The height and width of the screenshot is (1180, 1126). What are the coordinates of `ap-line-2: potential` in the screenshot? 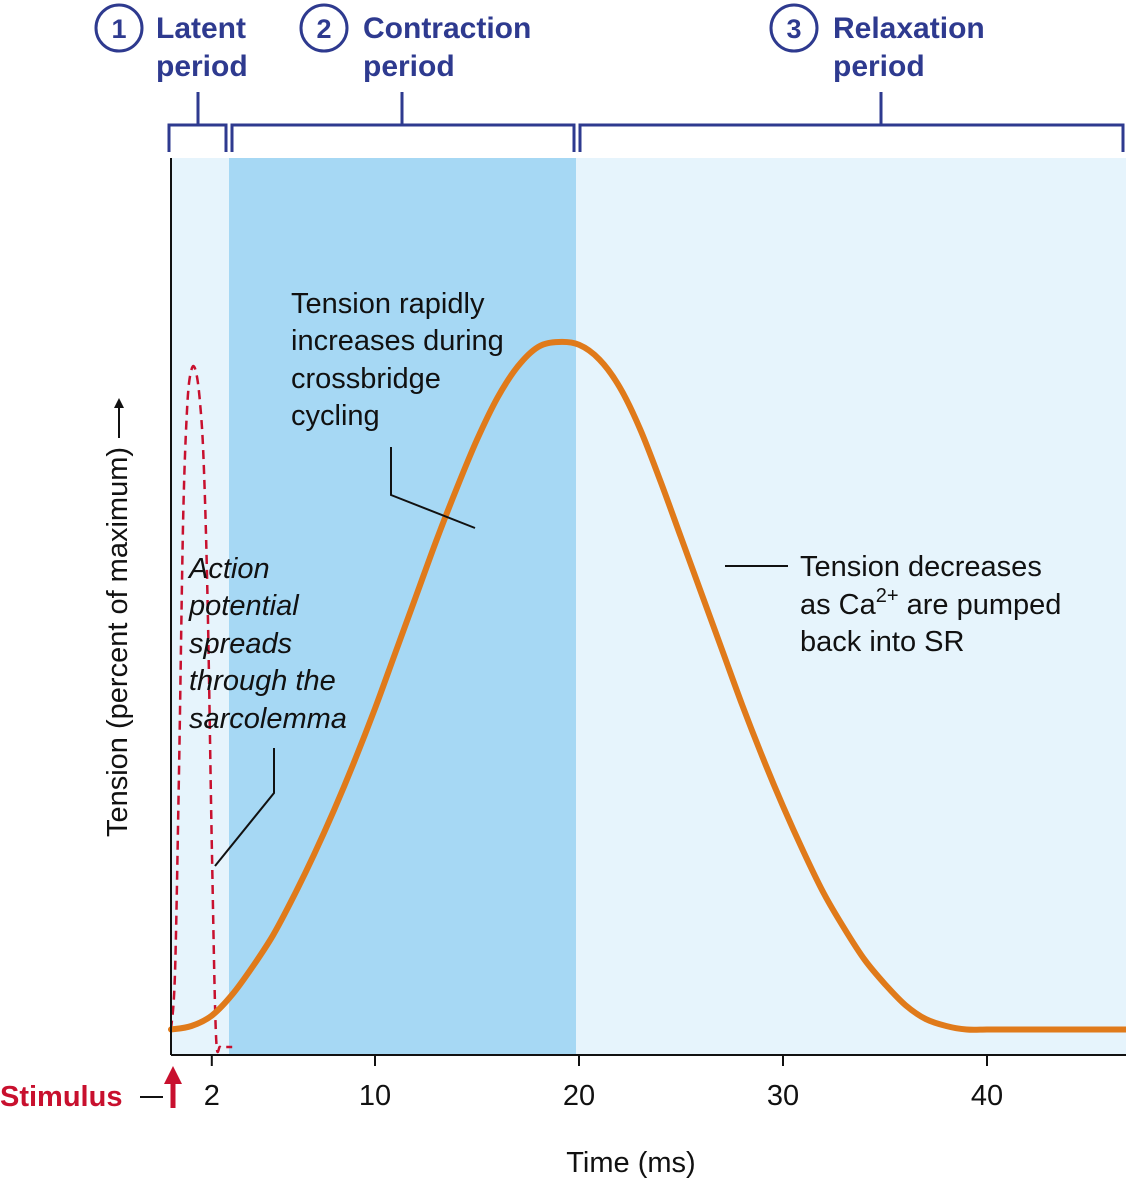 It's located at (244, 606).